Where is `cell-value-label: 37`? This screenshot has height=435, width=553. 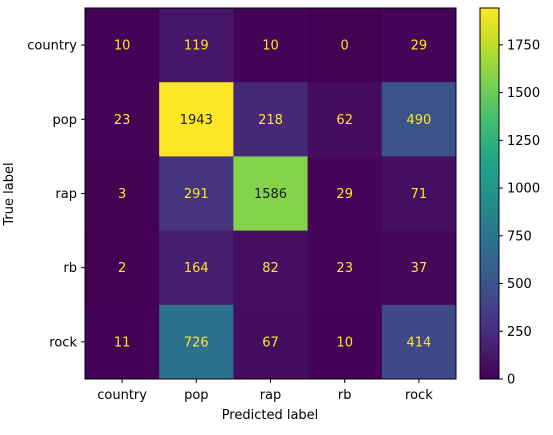
cell-value-label: 37 is located at coordinates (419, 268).